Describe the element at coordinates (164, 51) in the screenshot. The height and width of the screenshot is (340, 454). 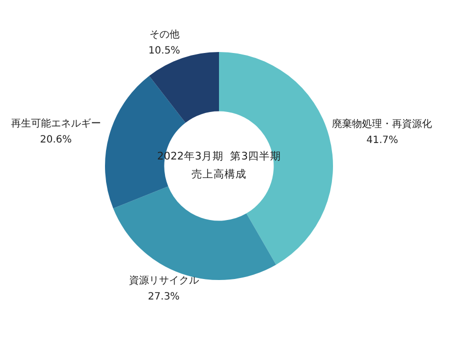
I see `data-label: 10.5%` at that location.